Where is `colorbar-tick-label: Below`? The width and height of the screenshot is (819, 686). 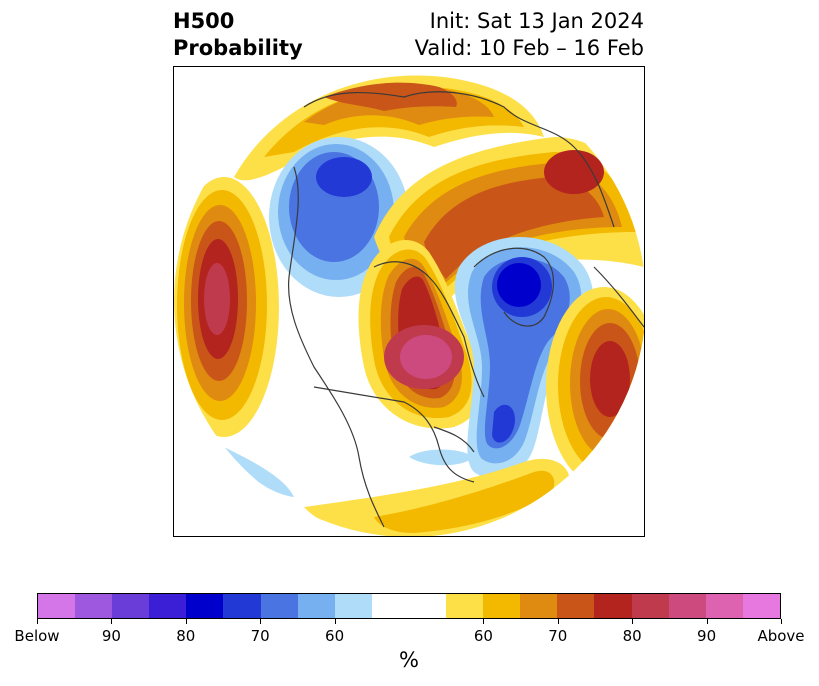
colorbar-tick-label: Below is located at coordinates (37, 636).